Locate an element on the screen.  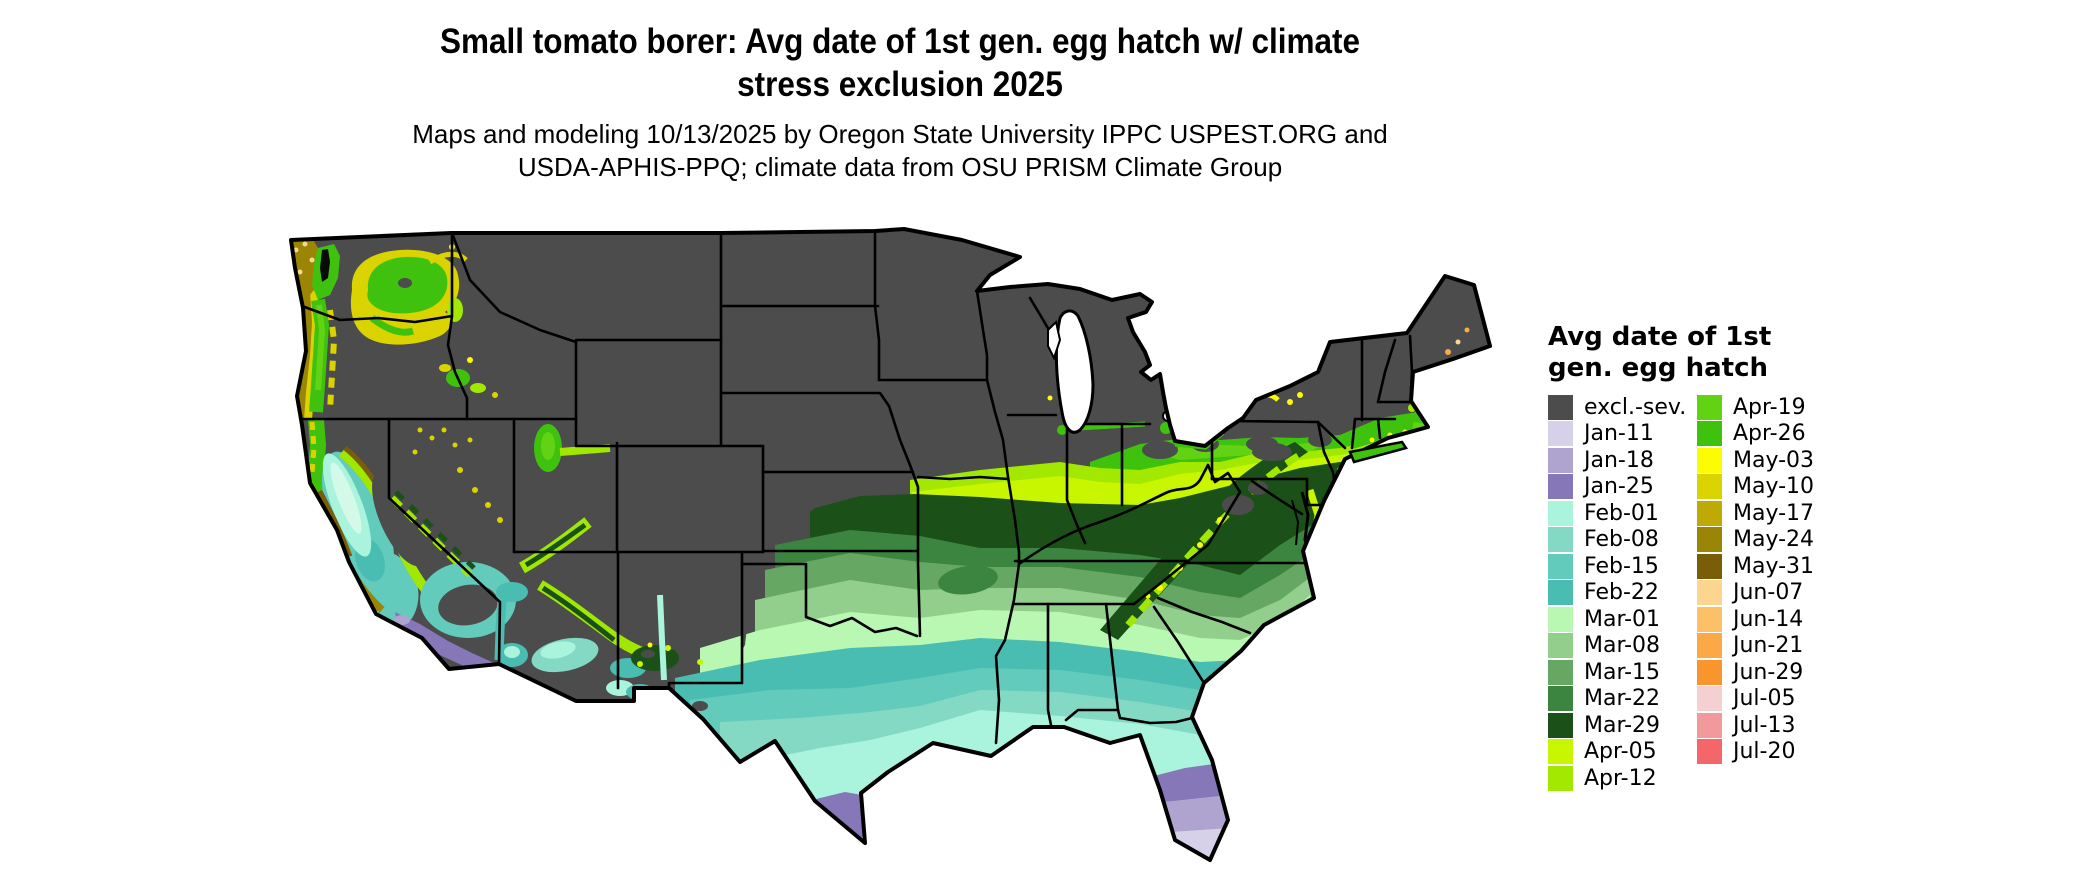
legend-item: Feb-15 is located at coordinates (1622, 566).